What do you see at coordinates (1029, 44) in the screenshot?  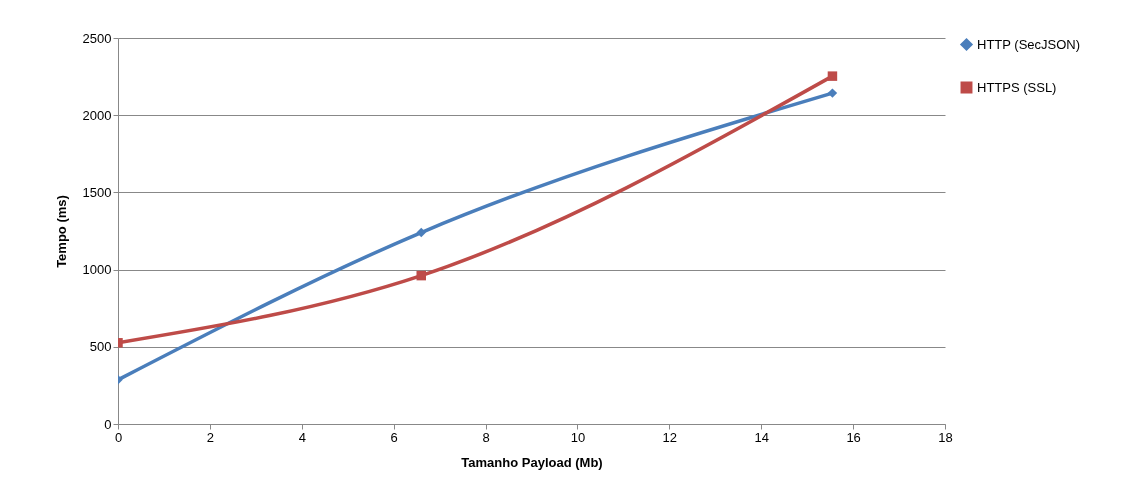 I see `legend-label: HTTP (SecJSON)` at bounding box center [1029, 44].